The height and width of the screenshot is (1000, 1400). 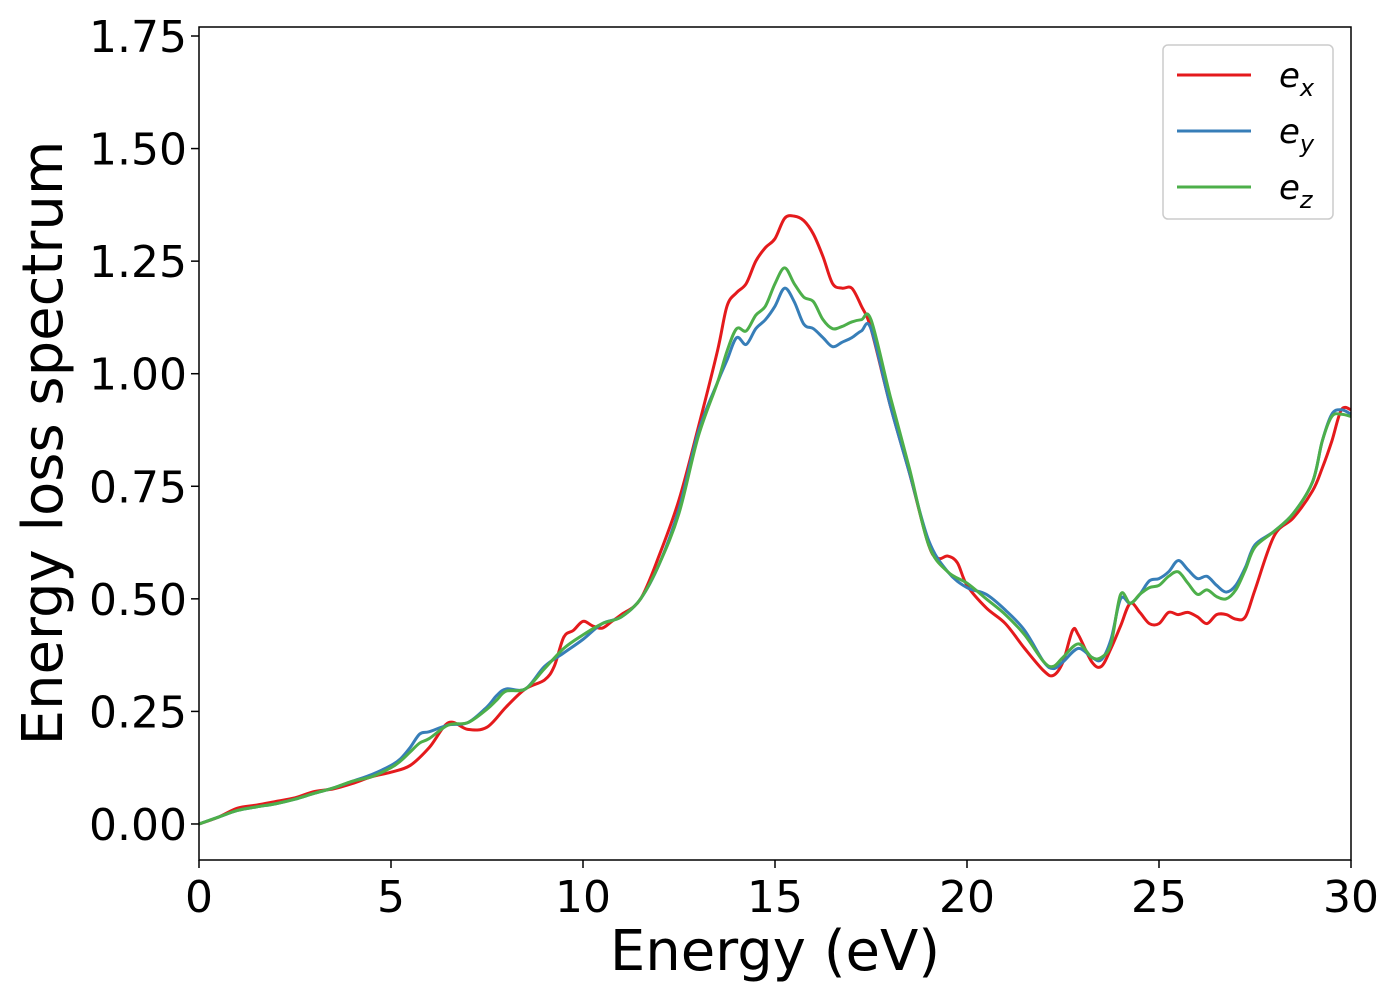 What do you see at coordinates (967, 897) in the screenshot?
I see `x-tick-label: 20` at bounding box center [967, 897].